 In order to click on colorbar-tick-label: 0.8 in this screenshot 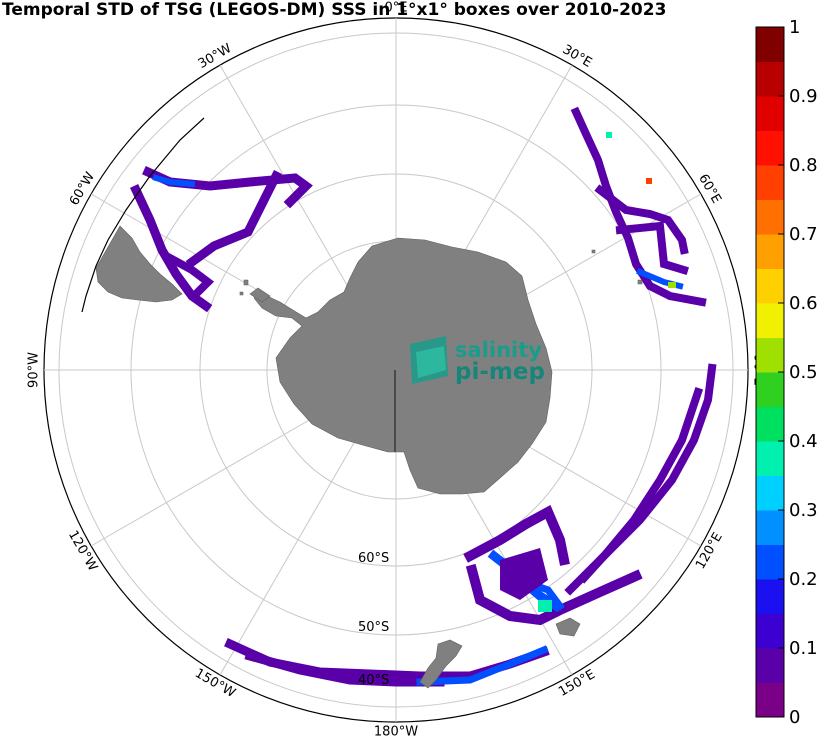, I will do `click(803, 165)`.